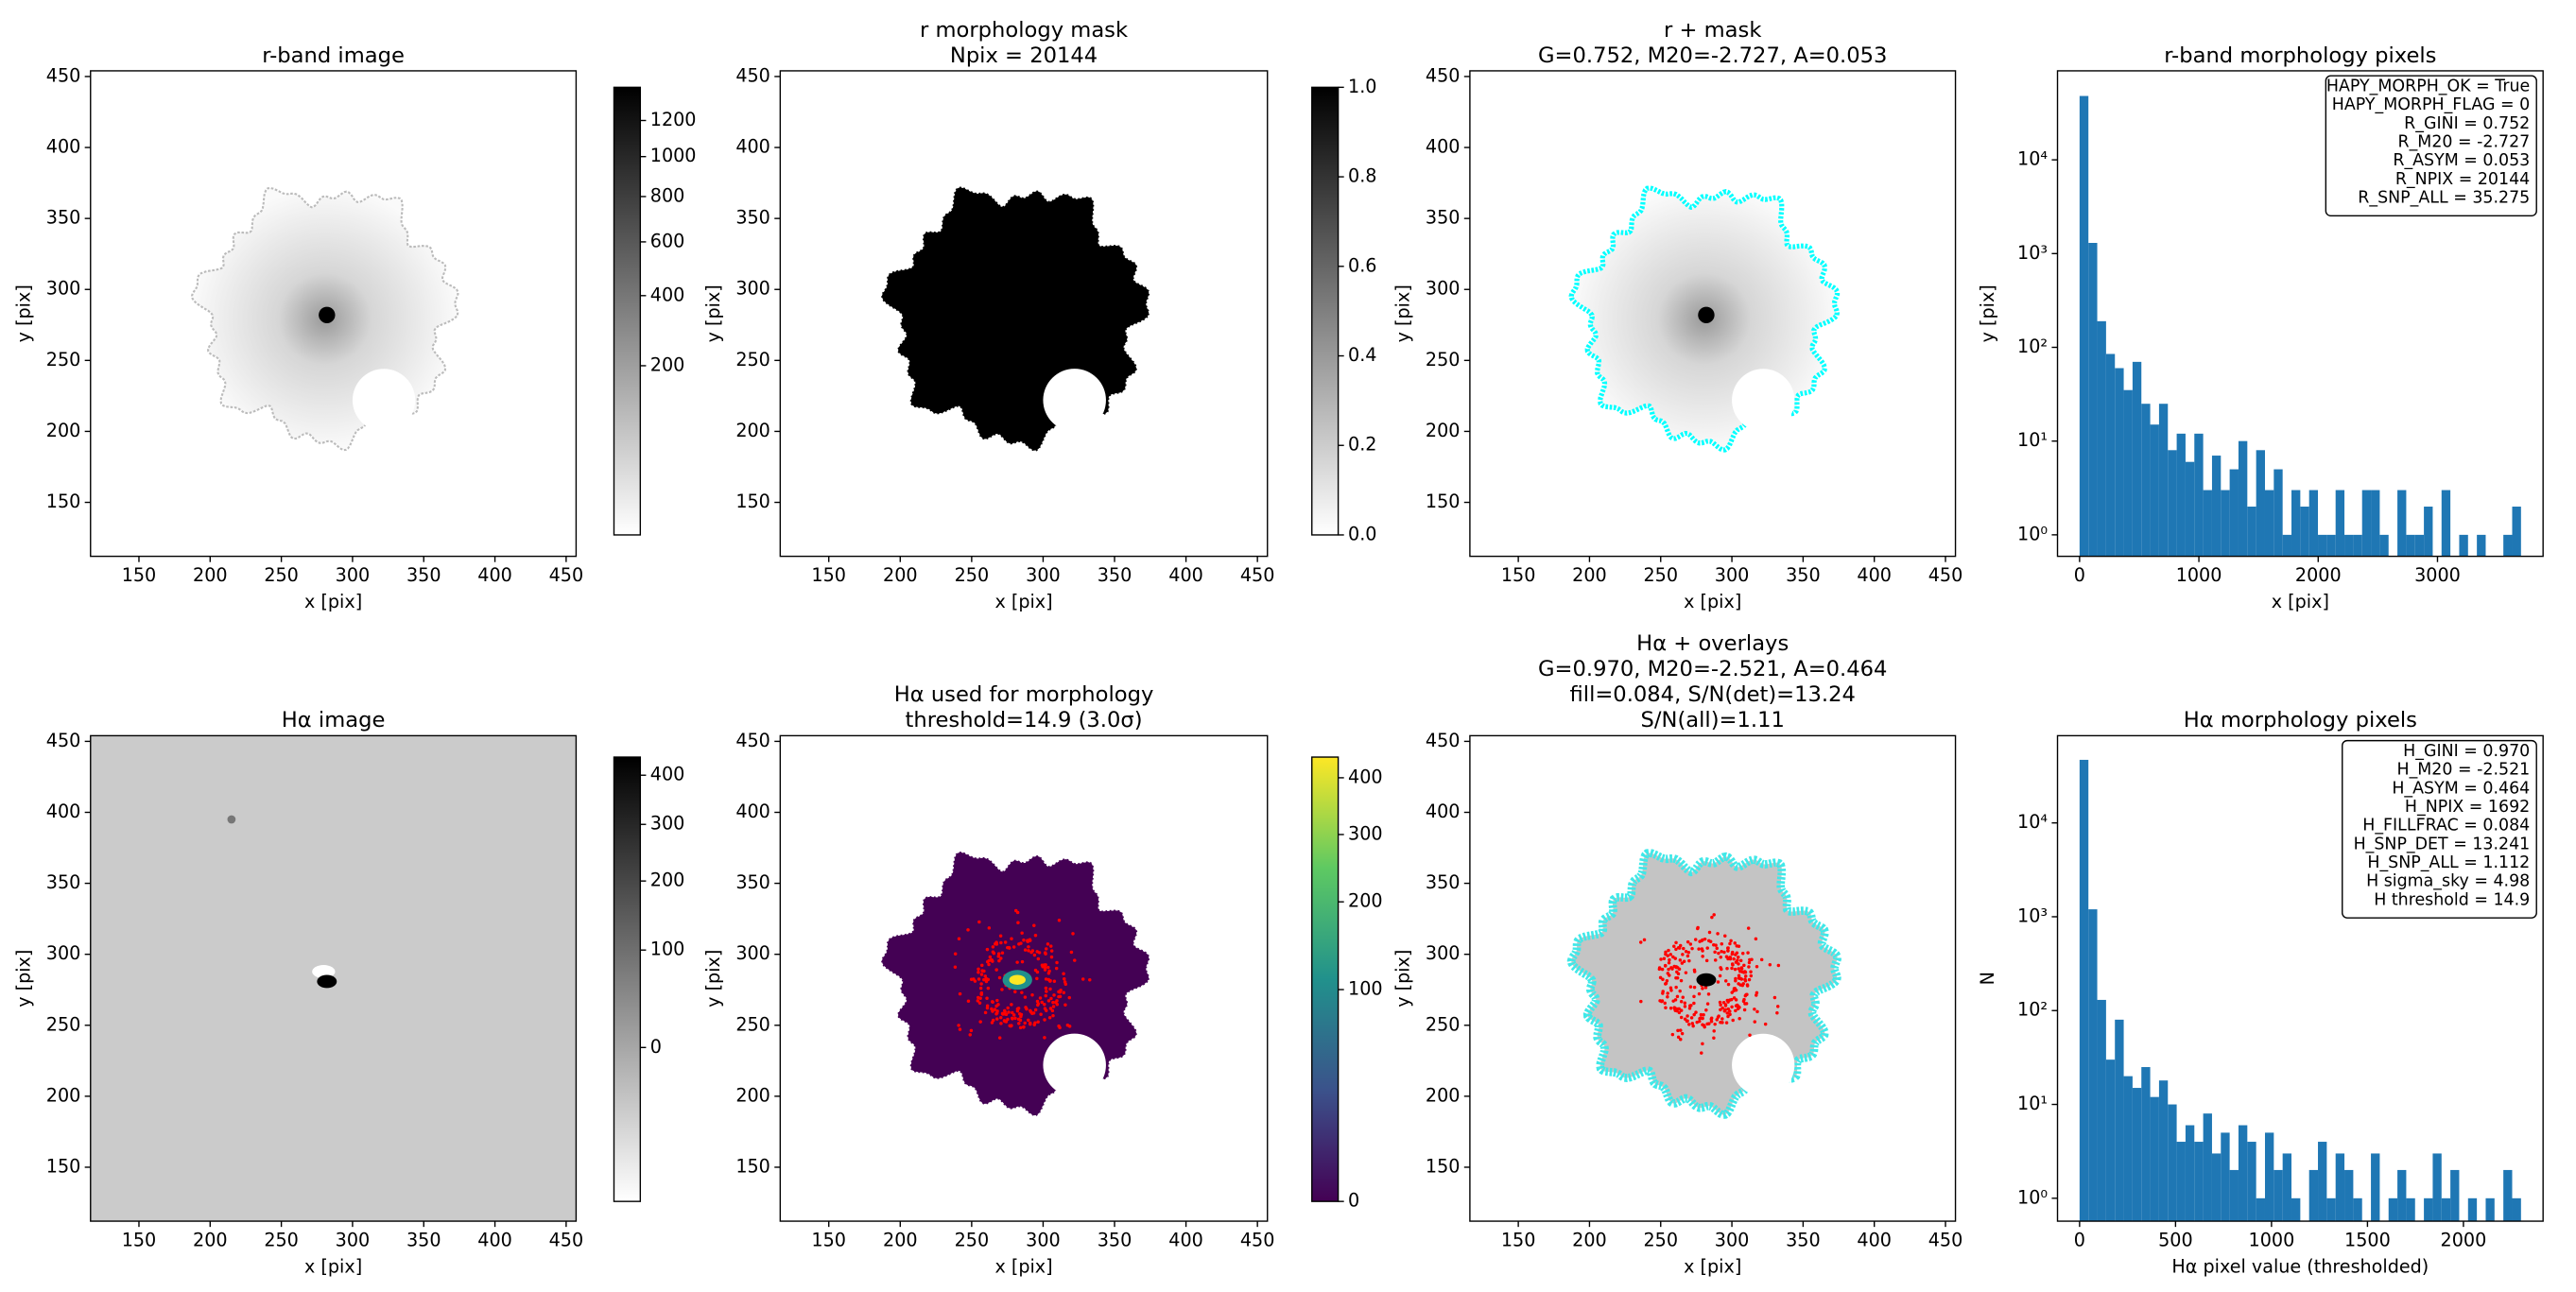  What do you see at coordinates (1589, 575) in the screenshot?
I see `x-tick-label: 200` at bounding box center [1589, 575].